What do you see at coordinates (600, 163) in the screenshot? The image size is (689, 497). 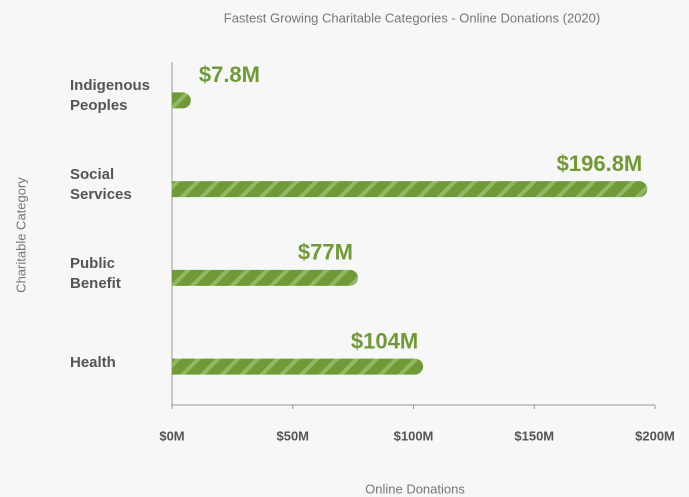 I see `value-label: $196.8M` at bounding box center [600, 163].